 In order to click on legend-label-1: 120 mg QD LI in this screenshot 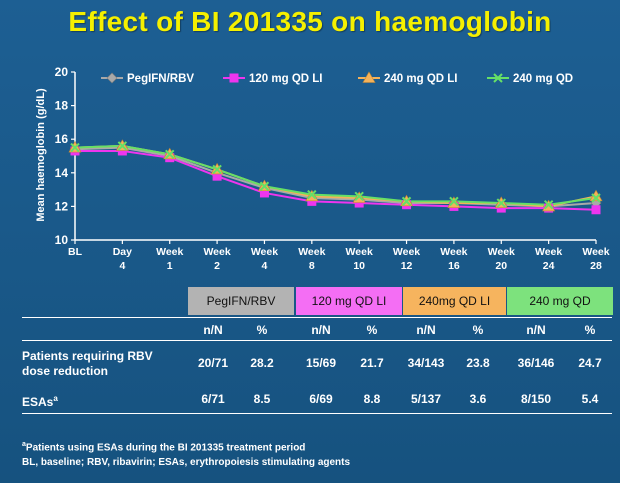, I will do `click(286, 79)`.